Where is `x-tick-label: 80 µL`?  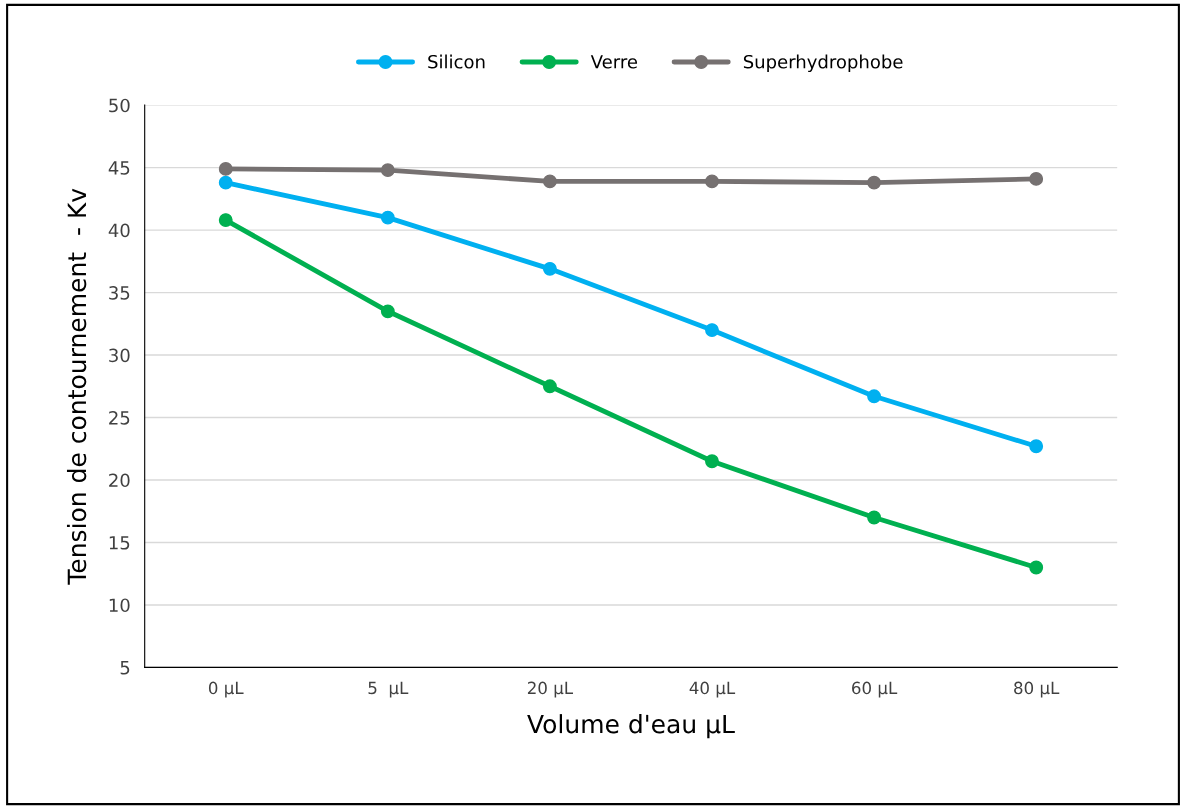
x-tick-label: 80 µL is located at coordinates (1037, 689).